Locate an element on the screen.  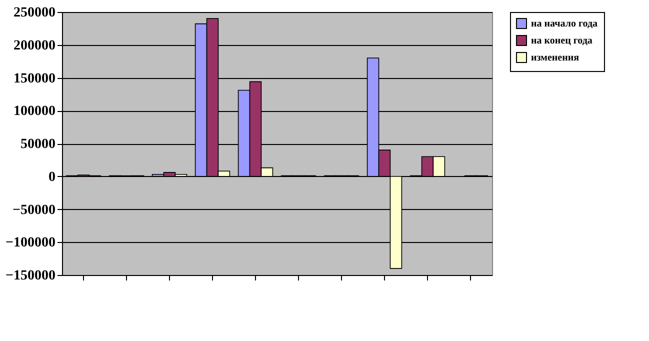
y-tick-label: −150000 is located at coordinates (31, 276).